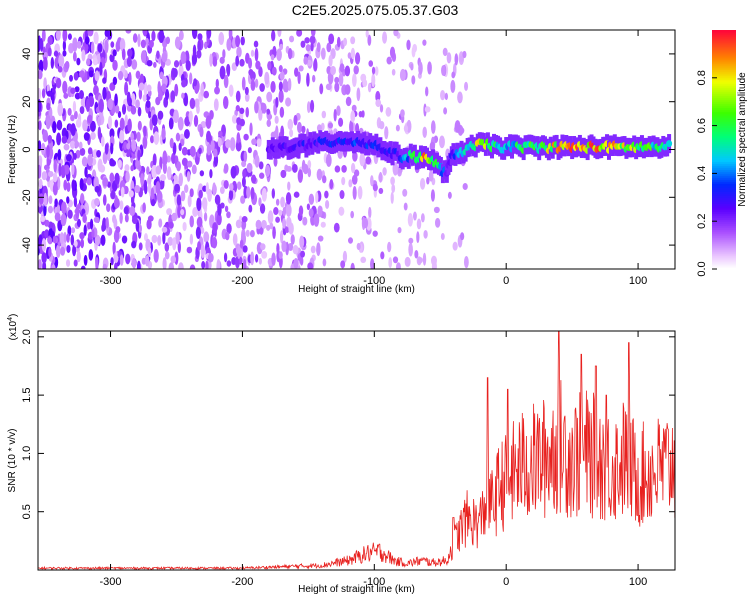 This screenshot has height=600, width=750. Describe the element at coordinates (27, 394) in the screenshot. I see `y-tick-label: 1.5` at that location.